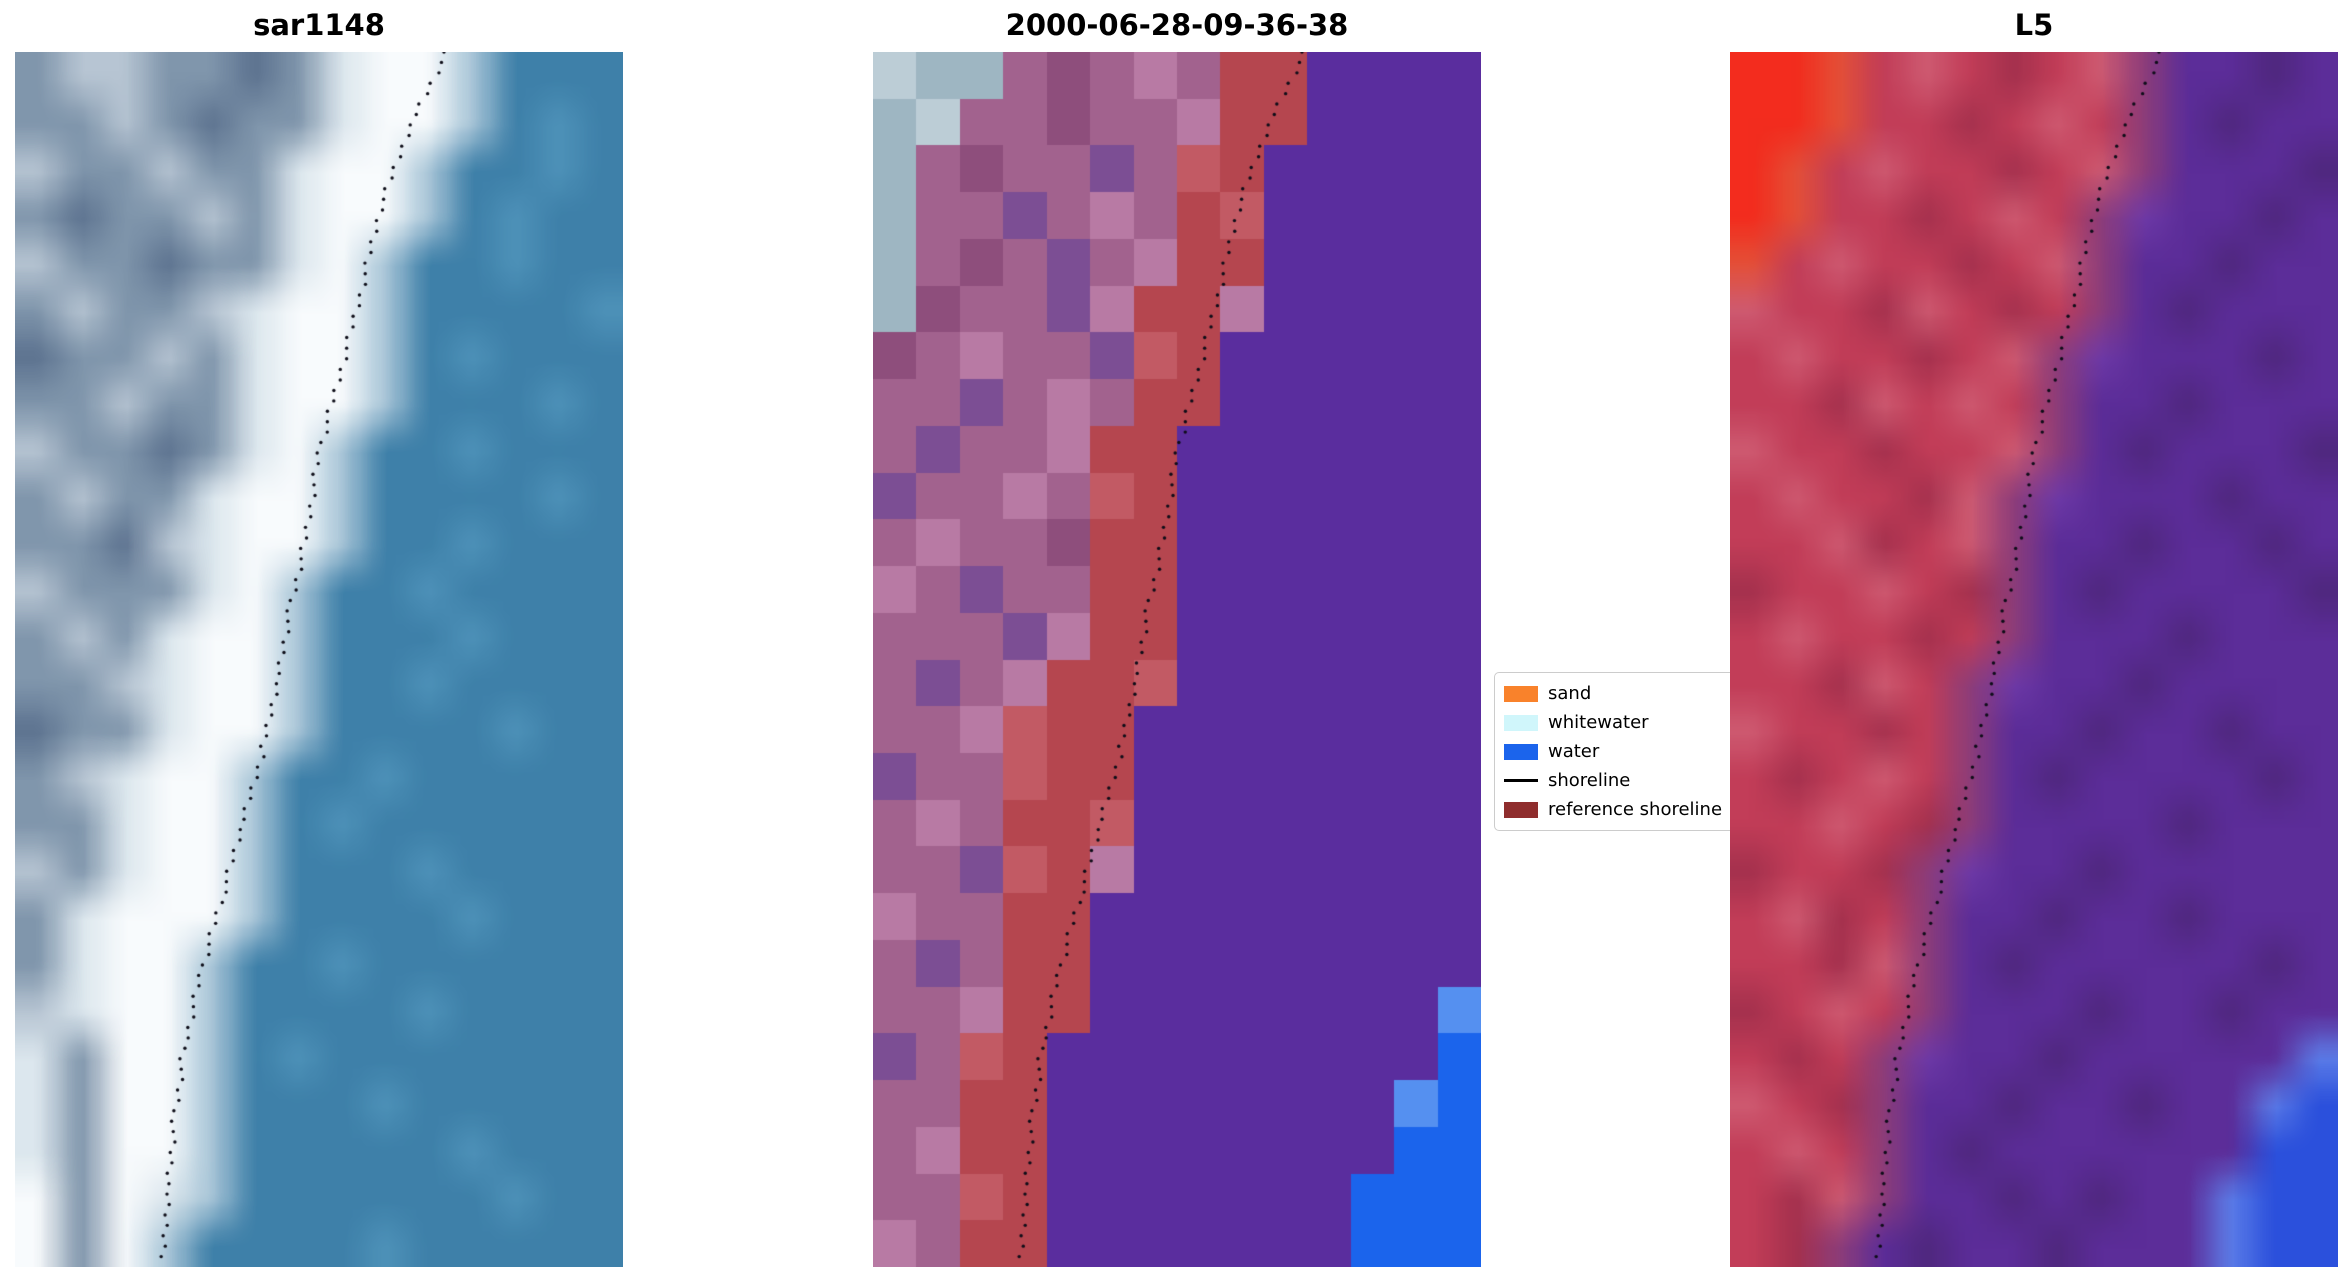 This screenshot has height=1283, width=2352. What do you see at coordinates (1635, 809) in the screenshot?
I see `legend-label-reference-shoreline: reference shoreline` at bounding box center [1635, 809].